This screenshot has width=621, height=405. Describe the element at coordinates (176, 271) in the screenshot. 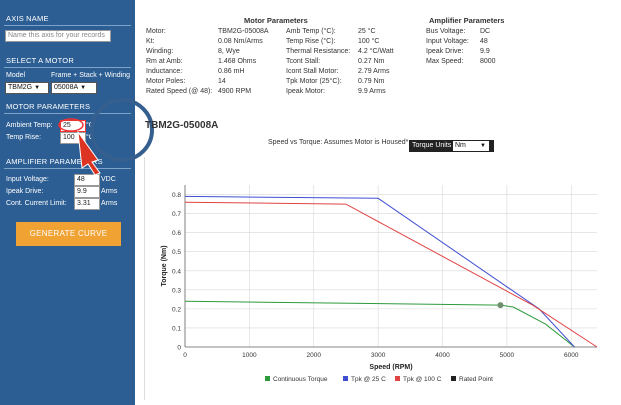

I see `y-tick-label: 0.4` at that location.